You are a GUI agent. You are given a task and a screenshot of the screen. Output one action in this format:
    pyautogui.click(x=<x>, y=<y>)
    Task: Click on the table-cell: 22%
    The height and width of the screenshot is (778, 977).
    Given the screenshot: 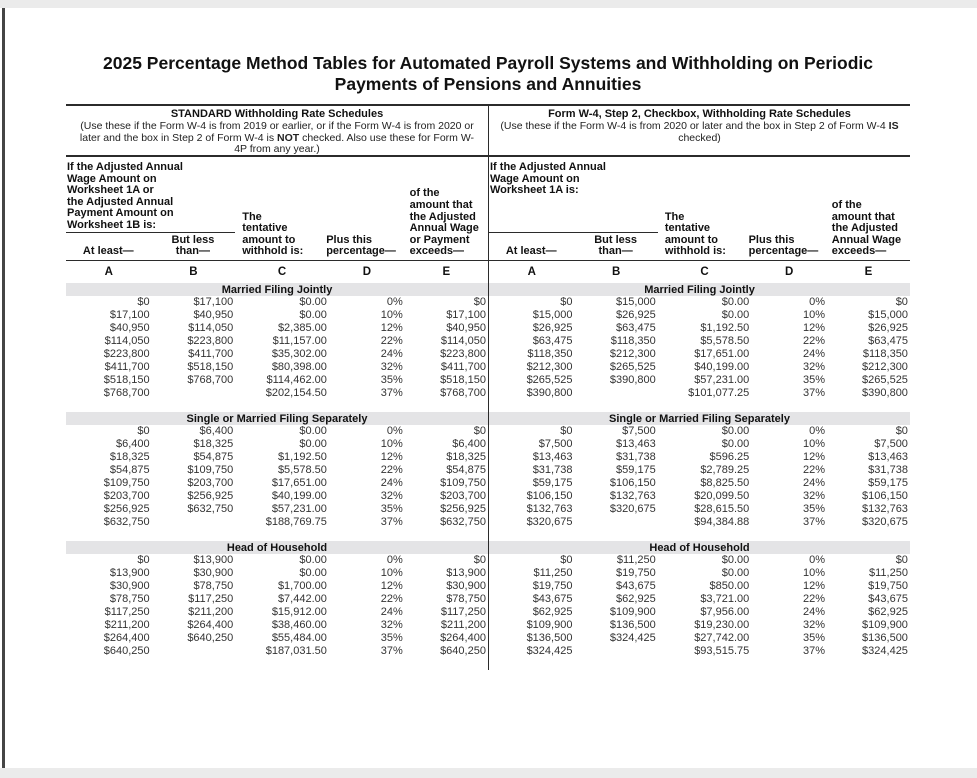 What is the action you would take?
    pyautogui.click(x=814, y=341)
    